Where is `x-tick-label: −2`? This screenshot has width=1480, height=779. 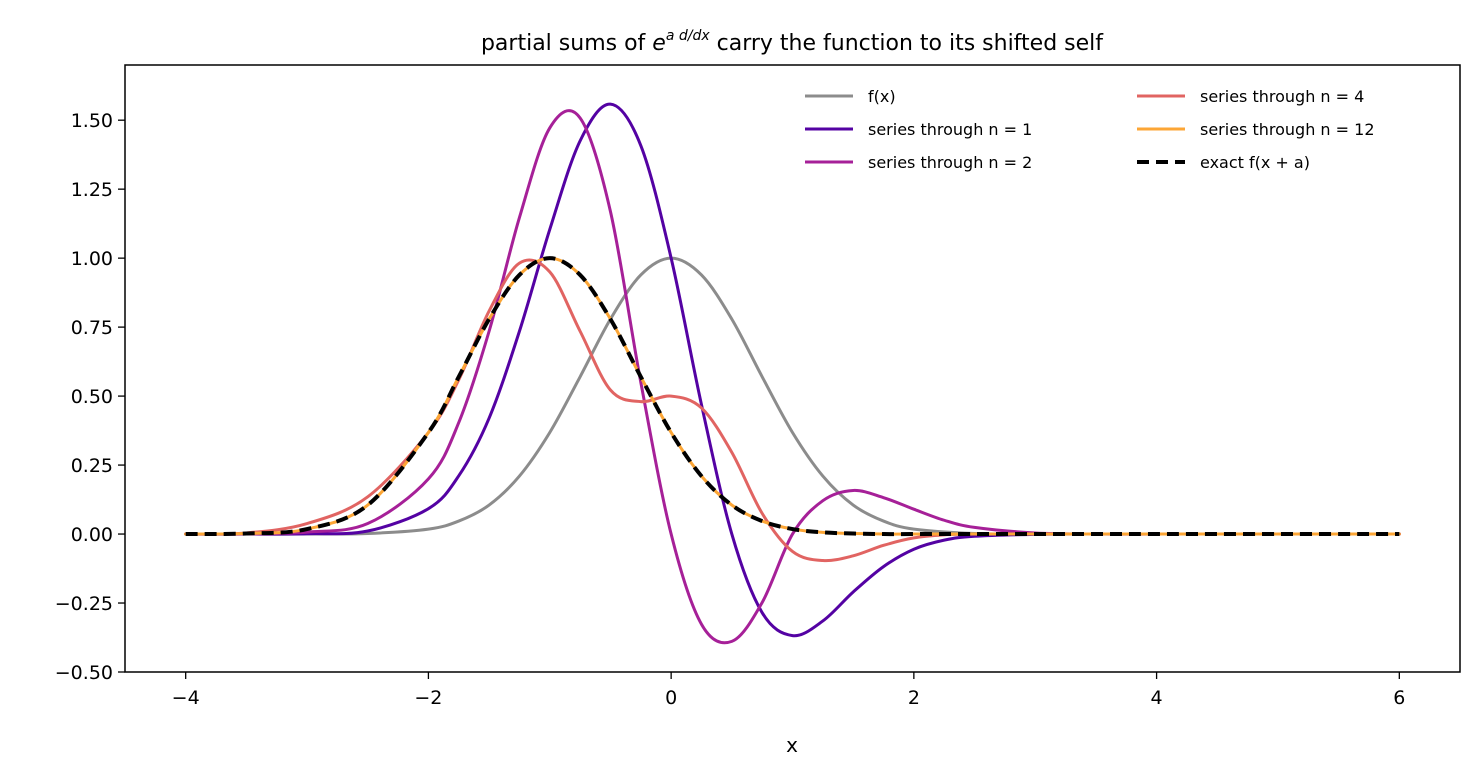 x-tick-label: −2 is located at coordinates (428, 698).